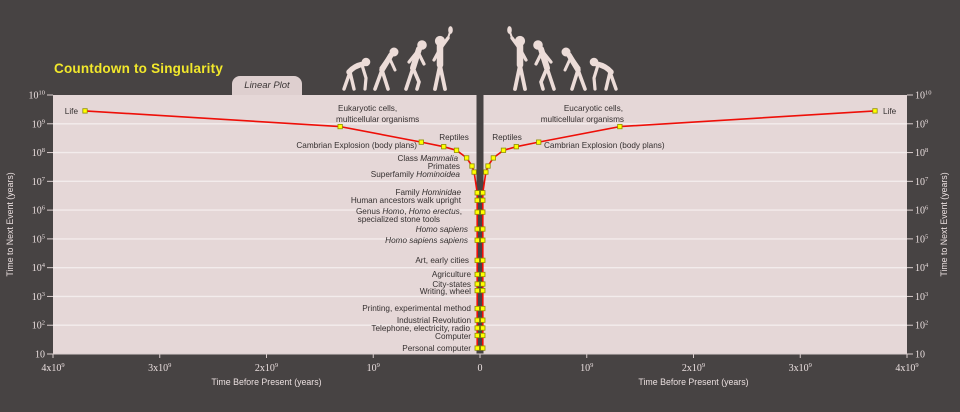  Describe the element at coordinates (10, 224) in the screenshot. I see `y-axis-title-left: Time to Next Event (years)` at that location.